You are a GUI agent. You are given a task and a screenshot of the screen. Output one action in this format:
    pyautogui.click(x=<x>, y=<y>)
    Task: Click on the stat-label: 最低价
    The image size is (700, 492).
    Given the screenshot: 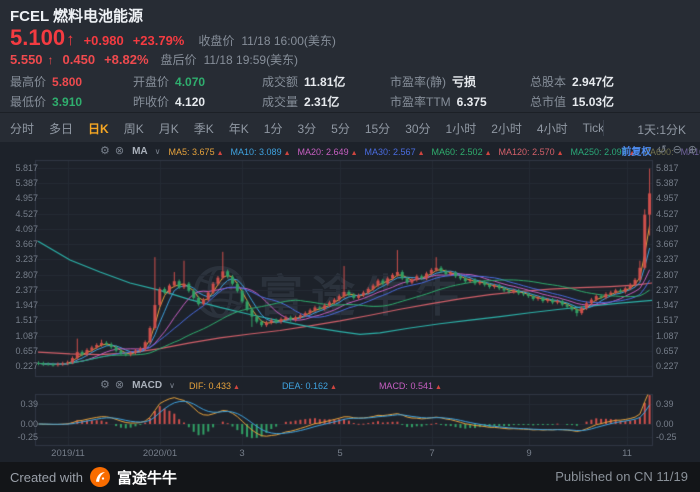 What is the action you would take?
    pyautogui.click(x=28, y=102)
    